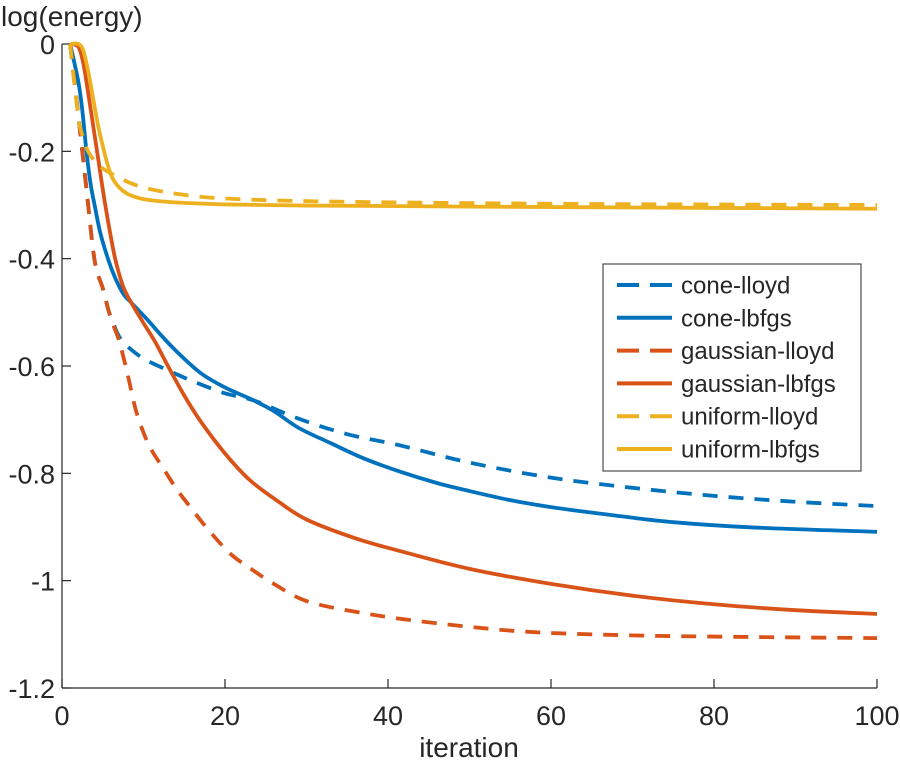 The image size is (900, 763). What do you see at coordinates (749, 417) in the screenshot?
I see `legend-label-uniform-lloyd: uniform-lloyd` at bounding box center [749, 417].